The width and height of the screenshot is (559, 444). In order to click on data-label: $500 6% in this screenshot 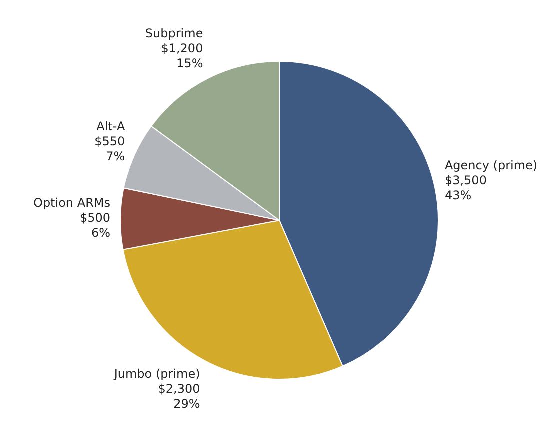, I will do `click(95, 225)`.